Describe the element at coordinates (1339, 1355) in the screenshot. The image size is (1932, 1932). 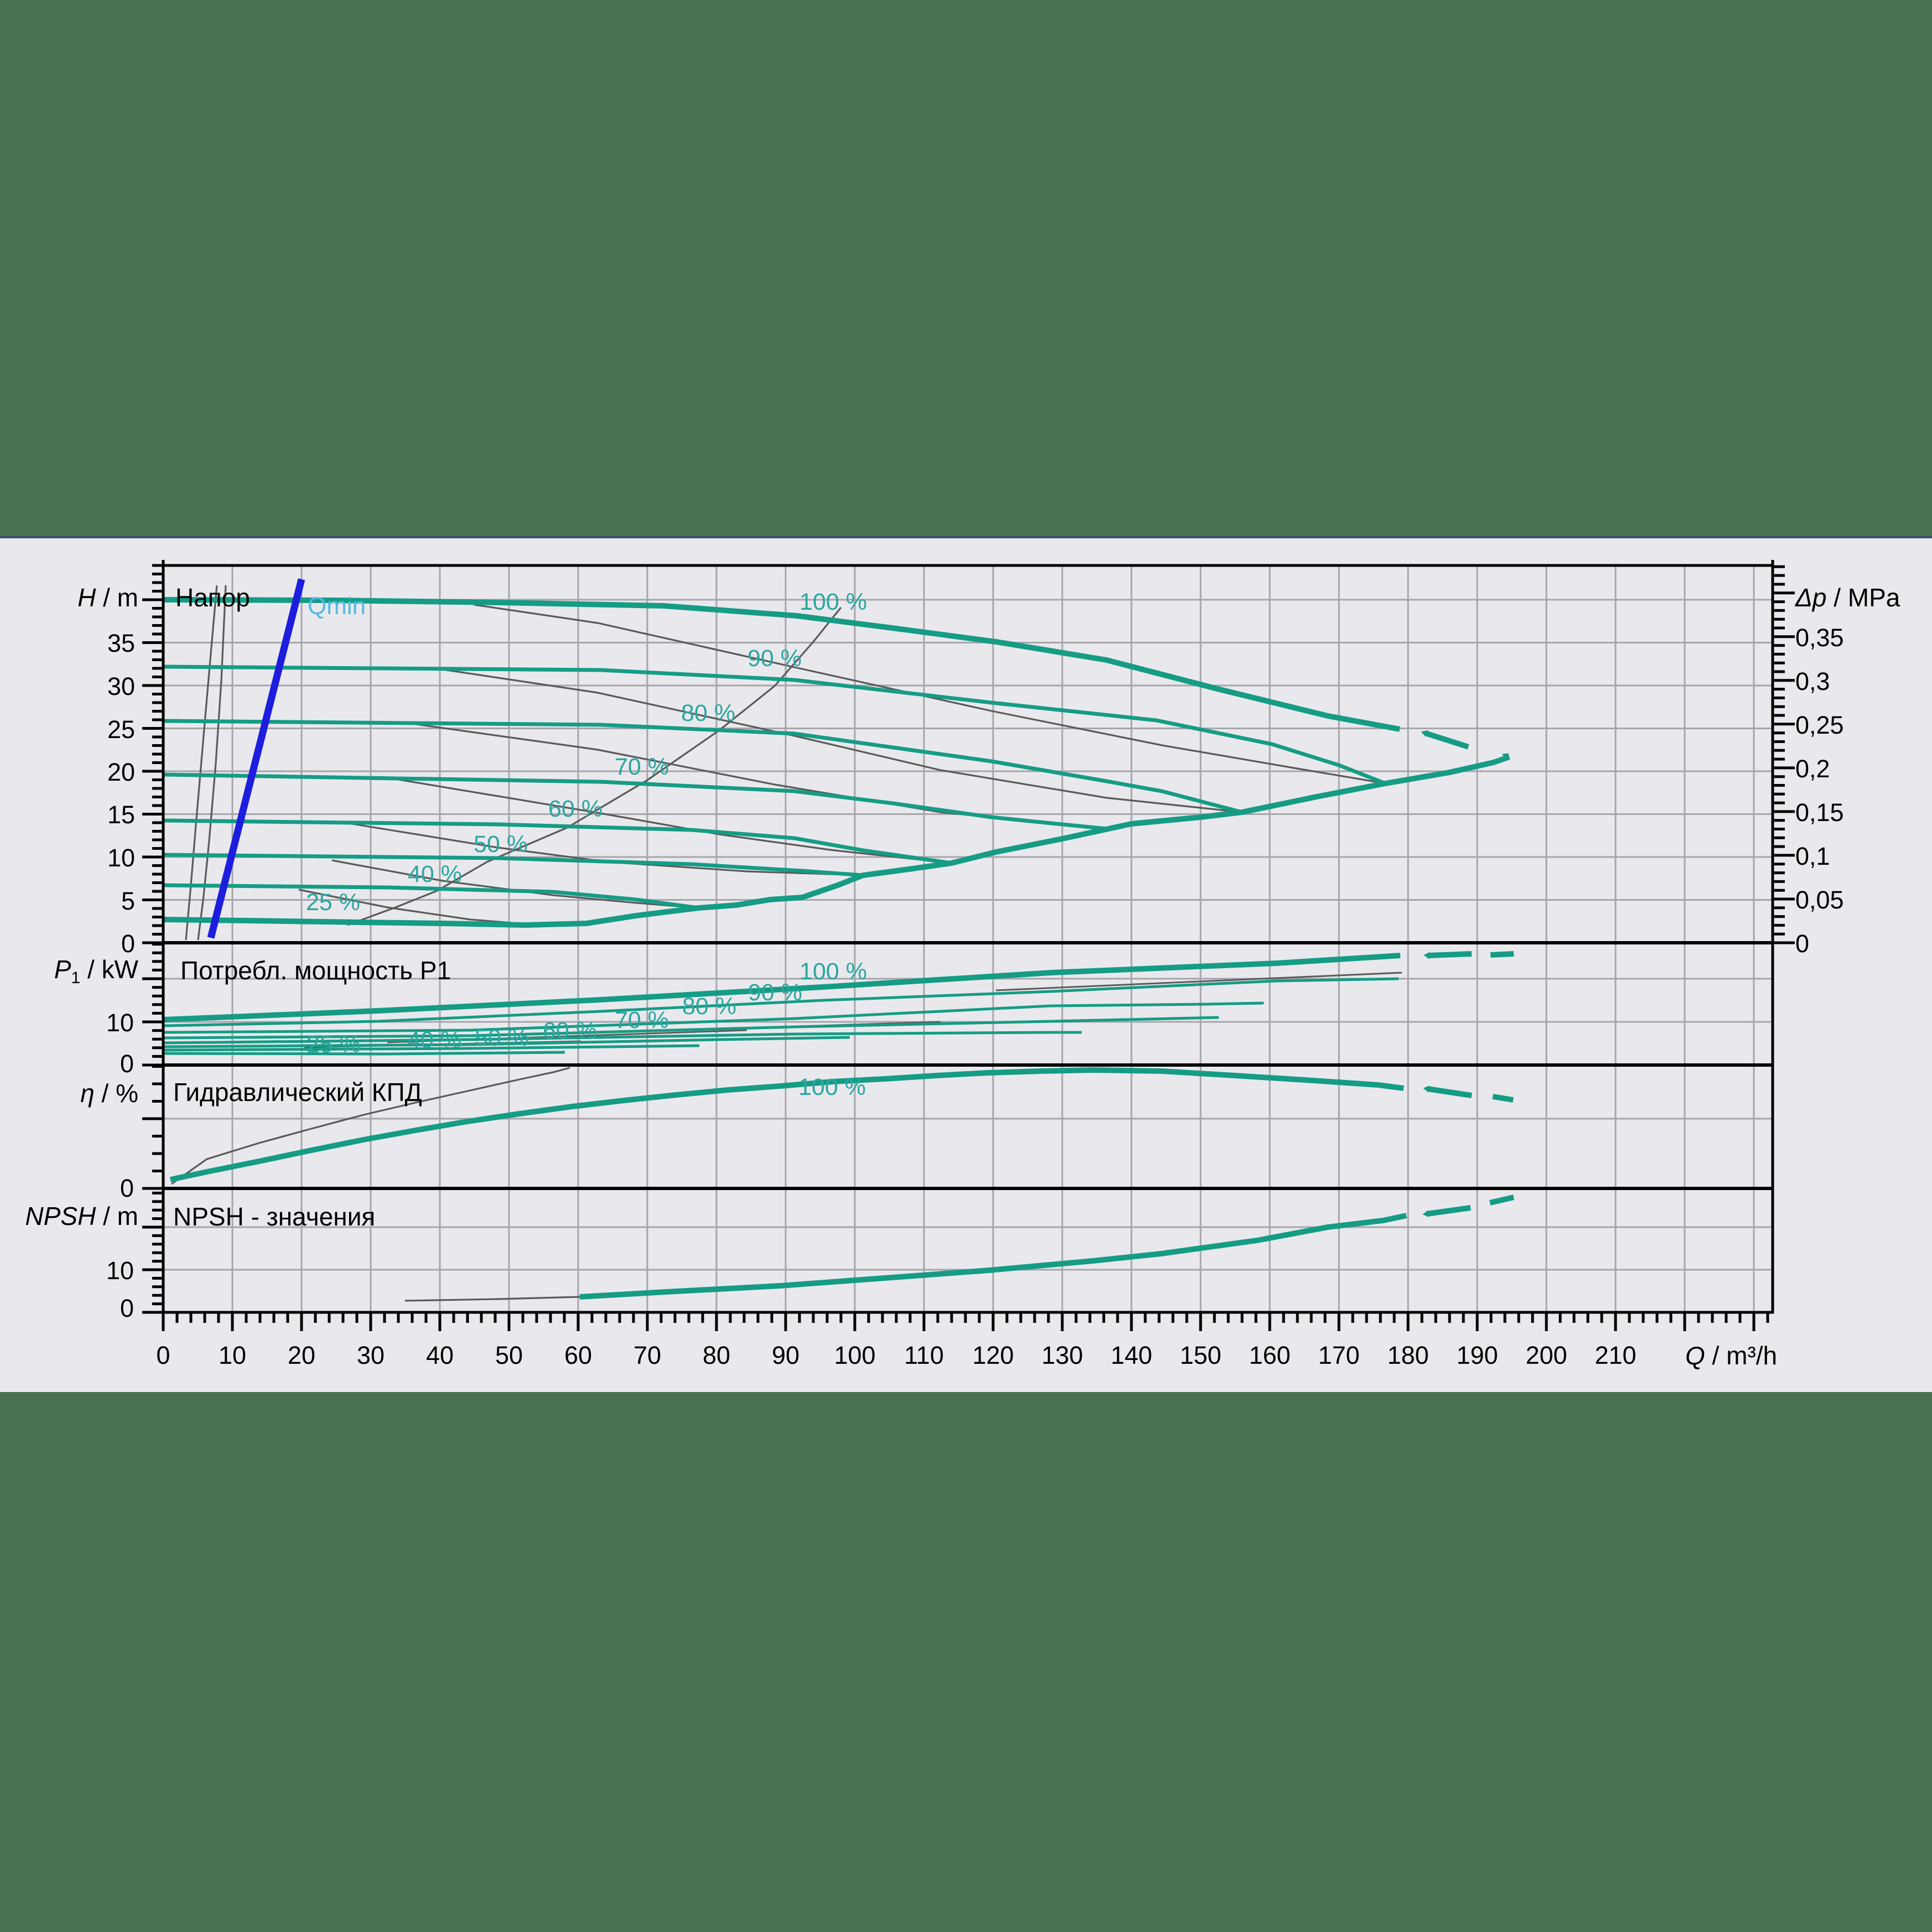
I see `svg-text: 170` at that location.